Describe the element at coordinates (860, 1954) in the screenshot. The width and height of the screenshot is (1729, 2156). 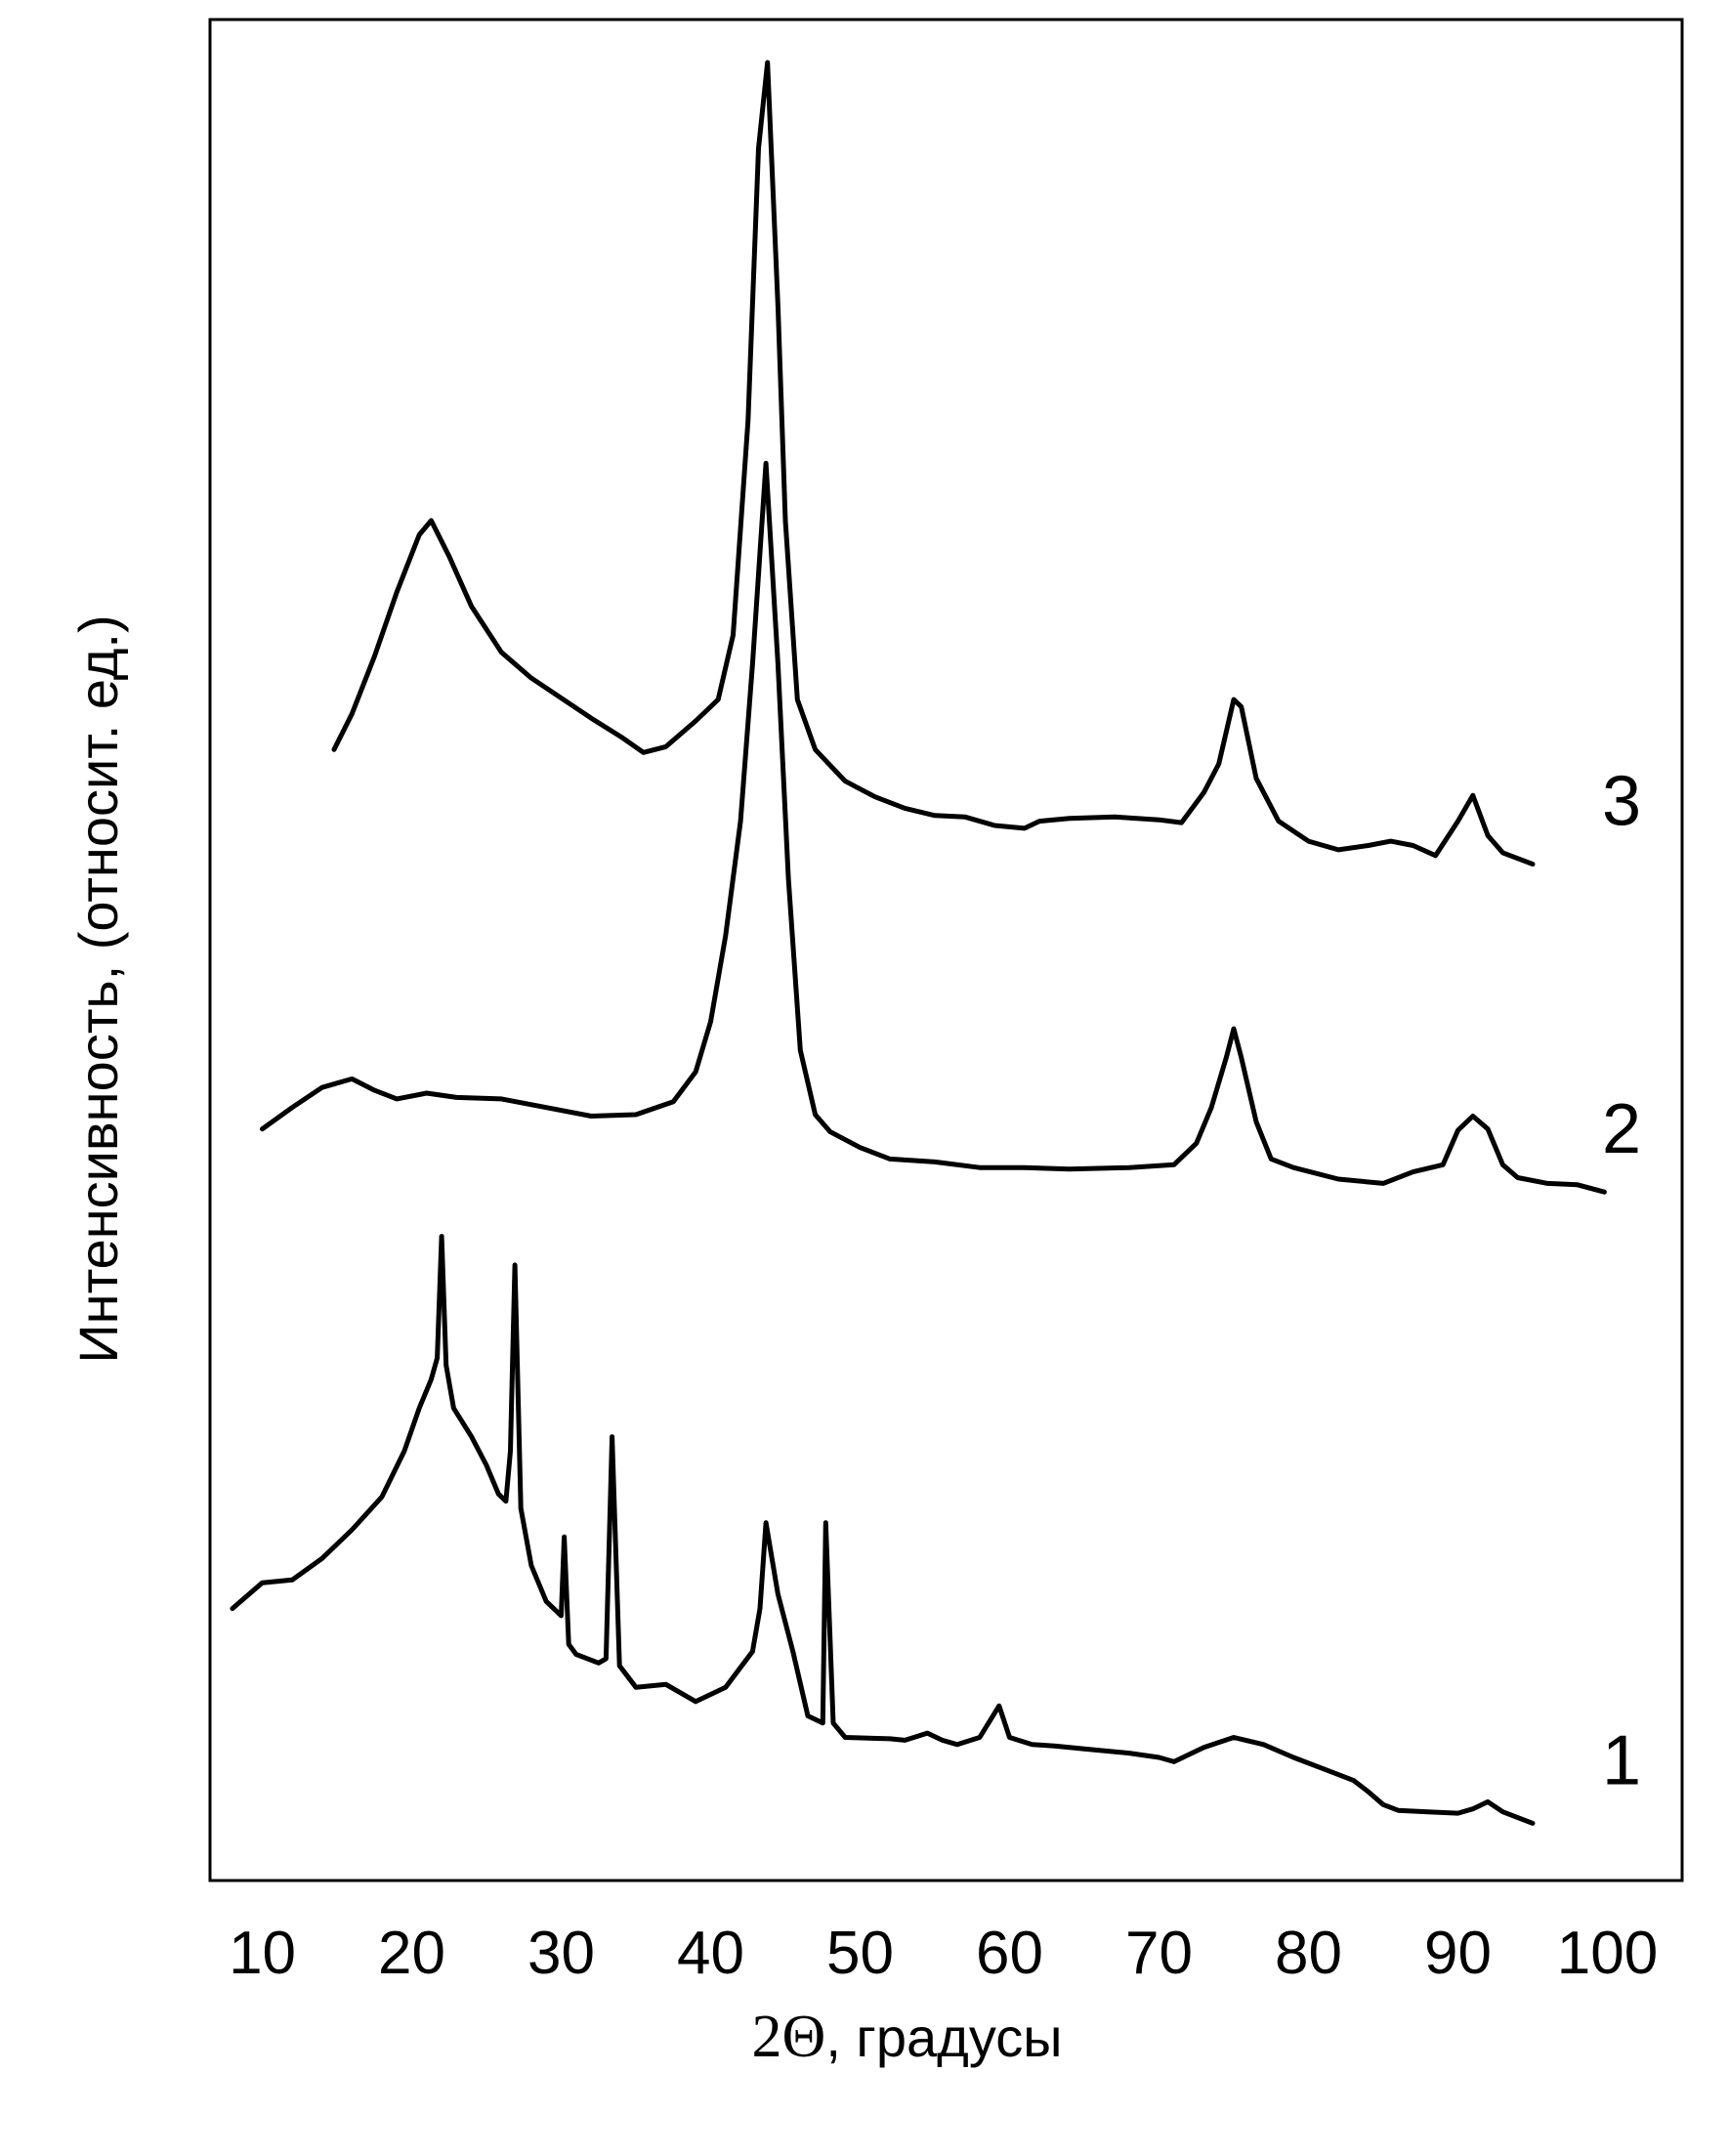
I see `x-tick-label: 50` at that location.